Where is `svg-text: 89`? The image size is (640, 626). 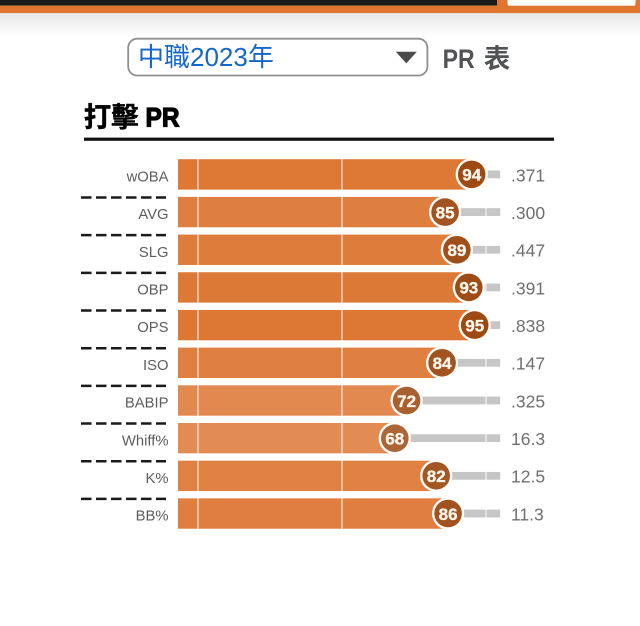
svg-text: 89 is located at coordinates (456, 250).